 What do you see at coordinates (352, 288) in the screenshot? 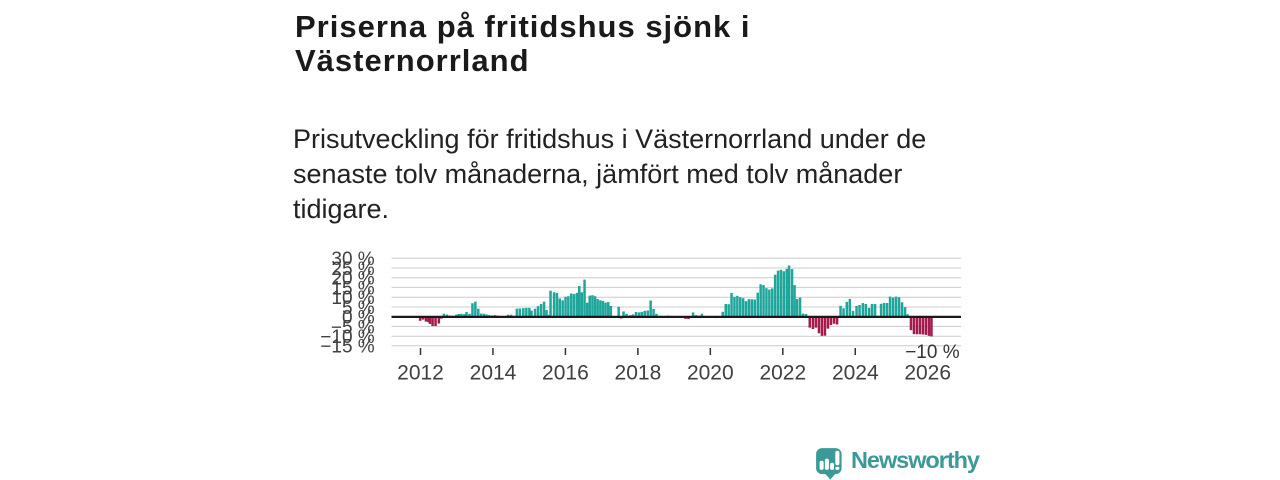
I see `svg-text: 15 %` at bounding box center [352, 288].